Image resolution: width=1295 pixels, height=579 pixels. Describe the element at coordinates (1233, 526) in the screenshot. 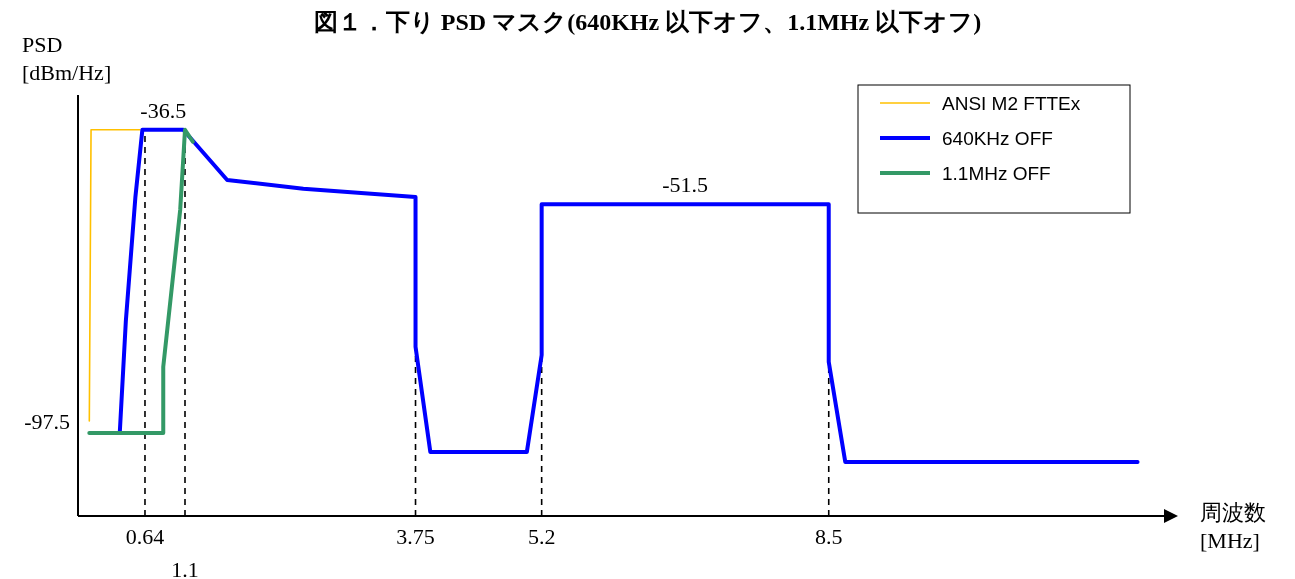

I see `xlabel: 周波数 [MHz]` at that location.